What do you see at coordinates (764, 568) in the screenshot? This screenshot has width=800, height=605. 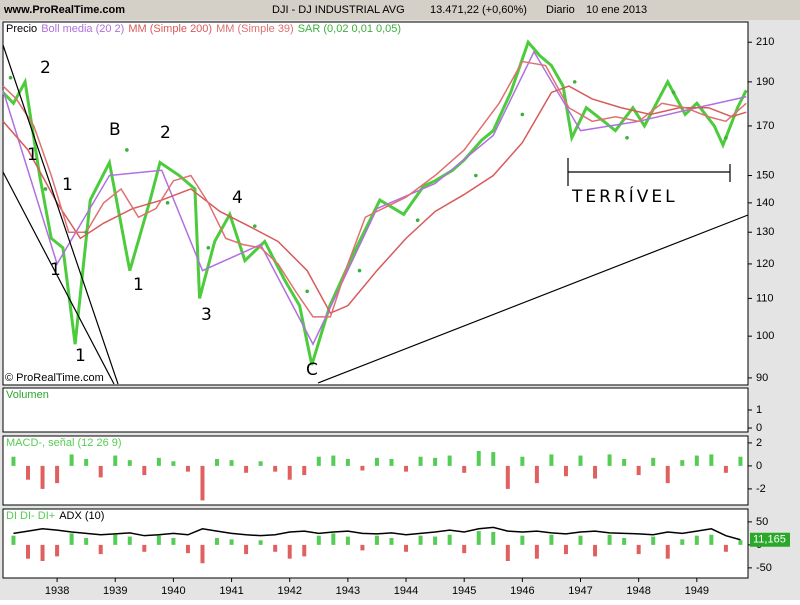 I see `y-tick-label: -50` at bounding box center [764, 568].